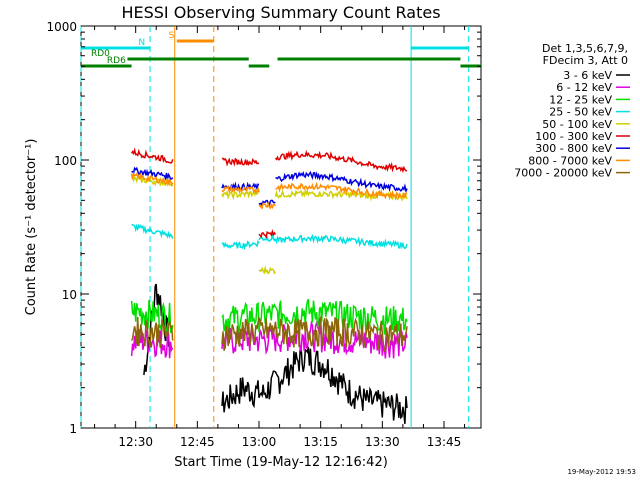  What do you see at coordinates (580, 112) in the screenshot?
I see `legend-entry-label: 25 - 50 keV` at bounding box center [580, 112].